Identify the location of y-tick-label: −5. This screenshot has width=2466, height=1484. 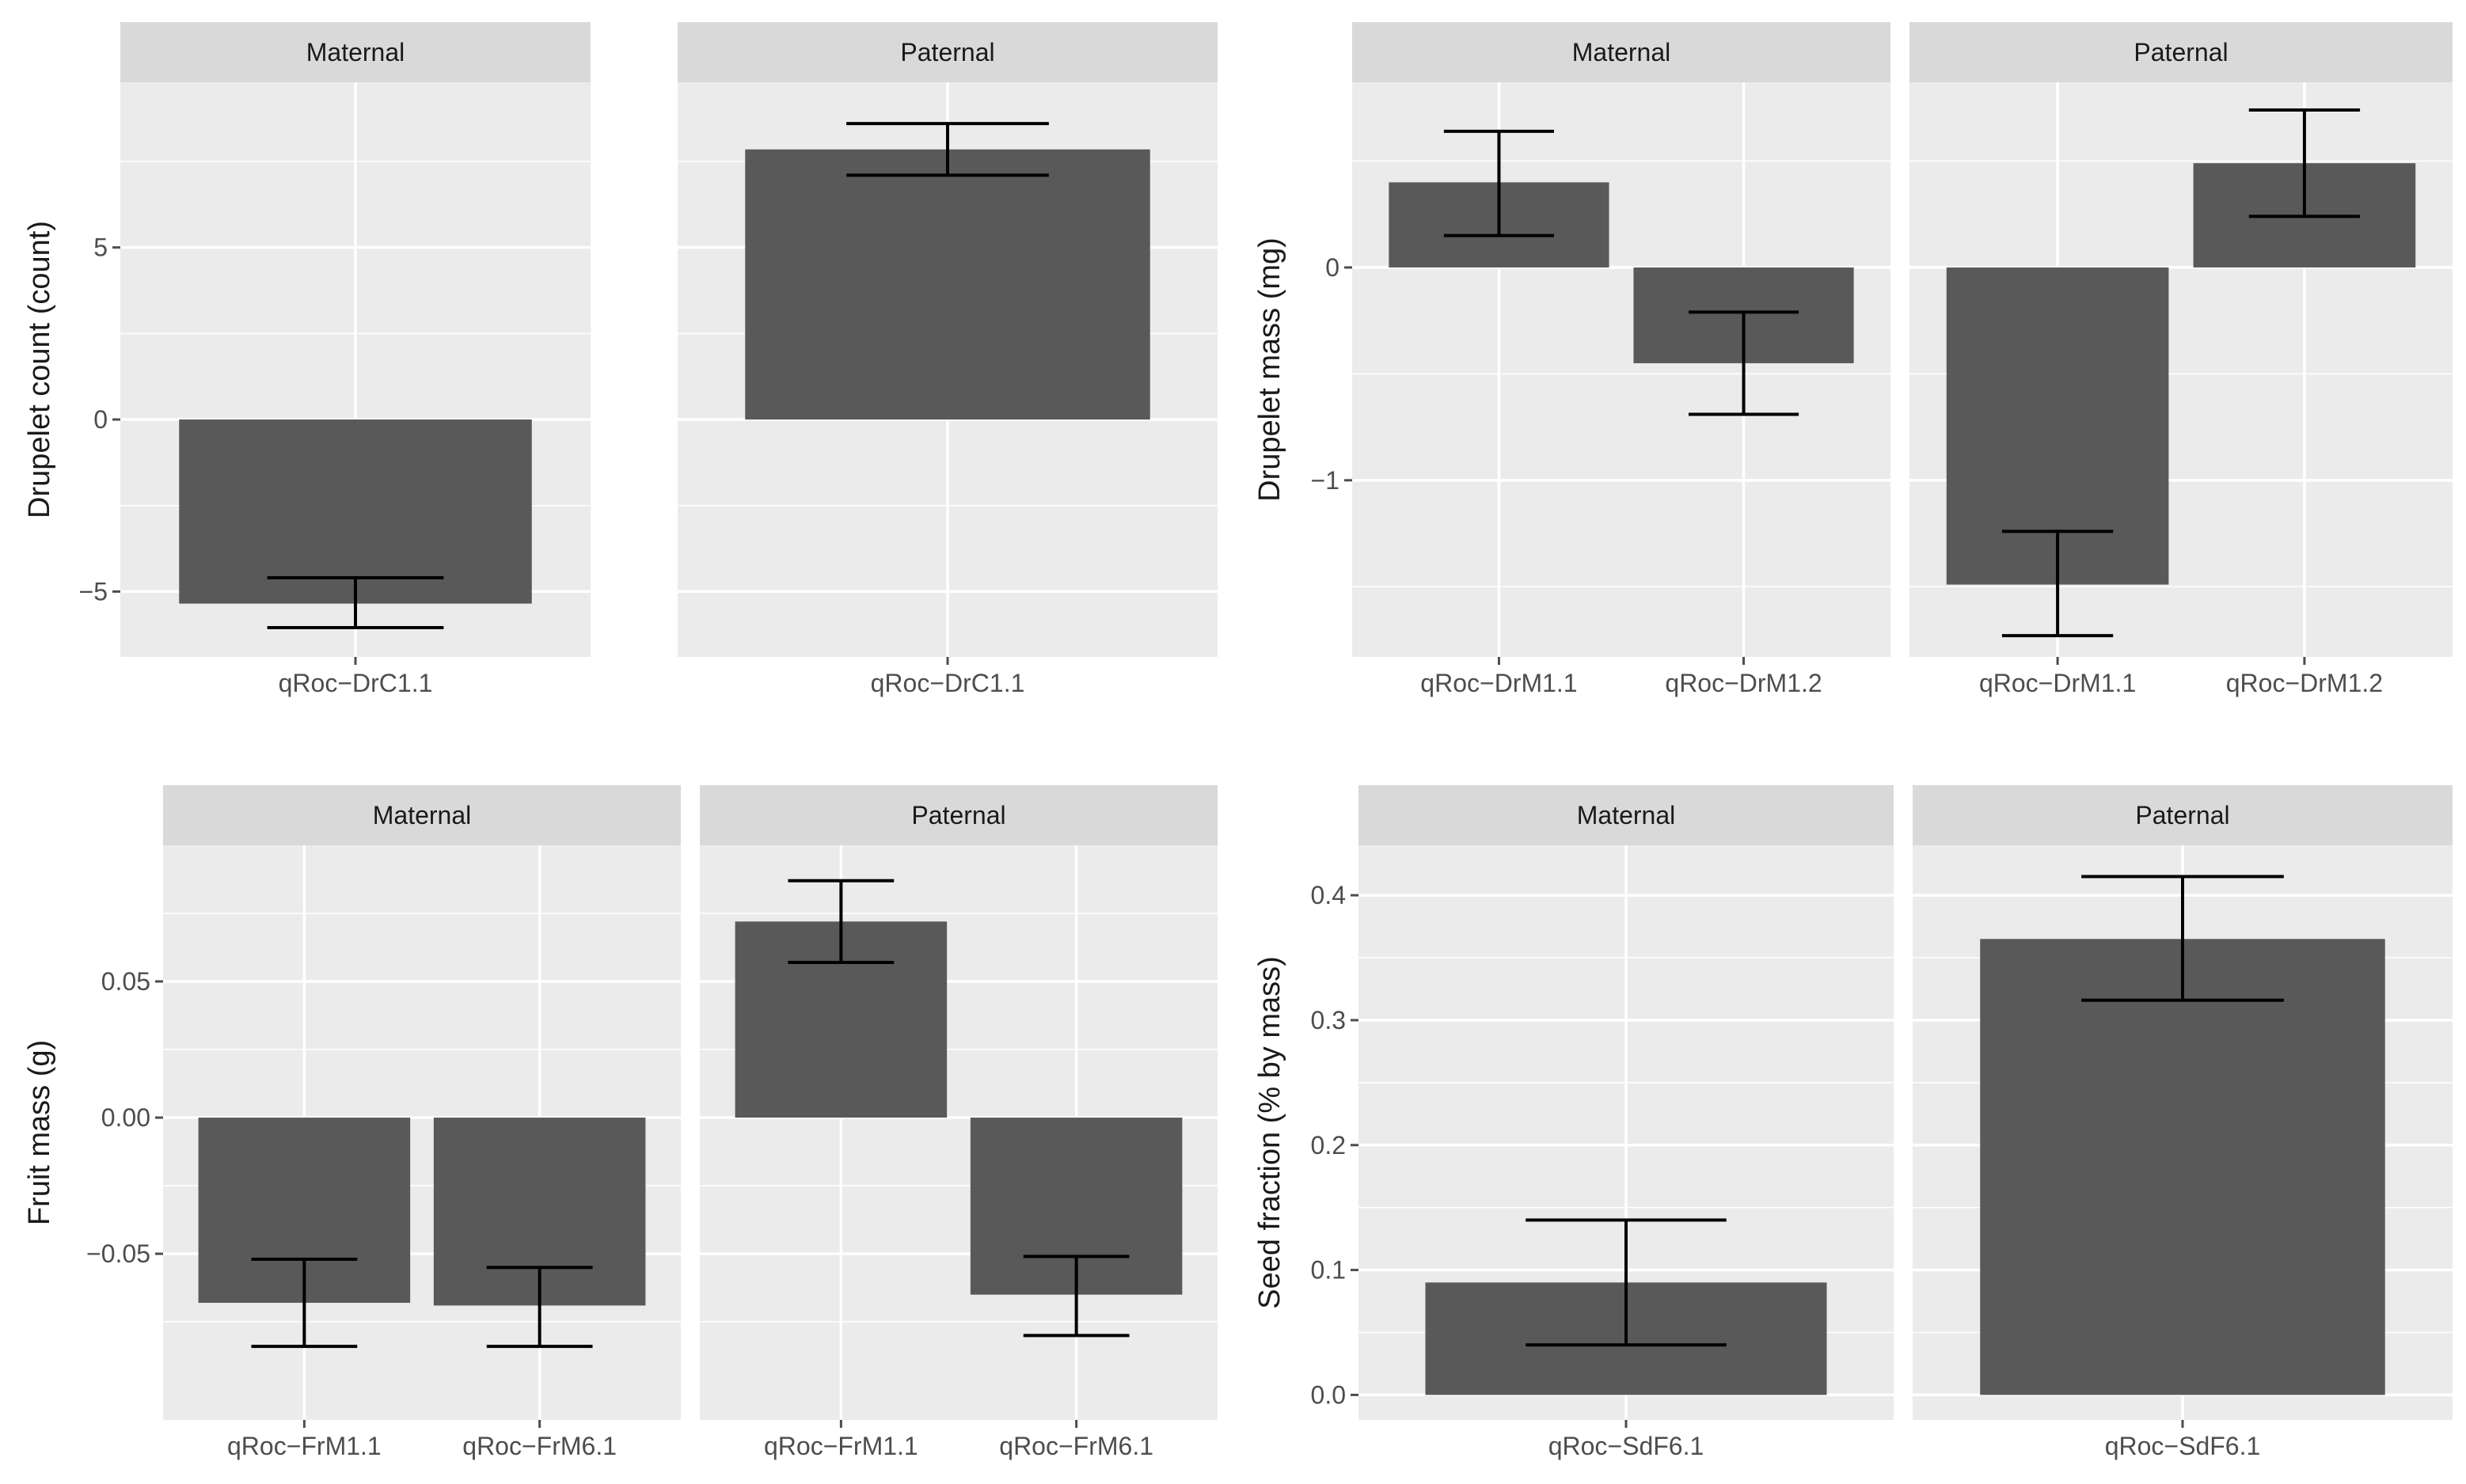
(93, 591).